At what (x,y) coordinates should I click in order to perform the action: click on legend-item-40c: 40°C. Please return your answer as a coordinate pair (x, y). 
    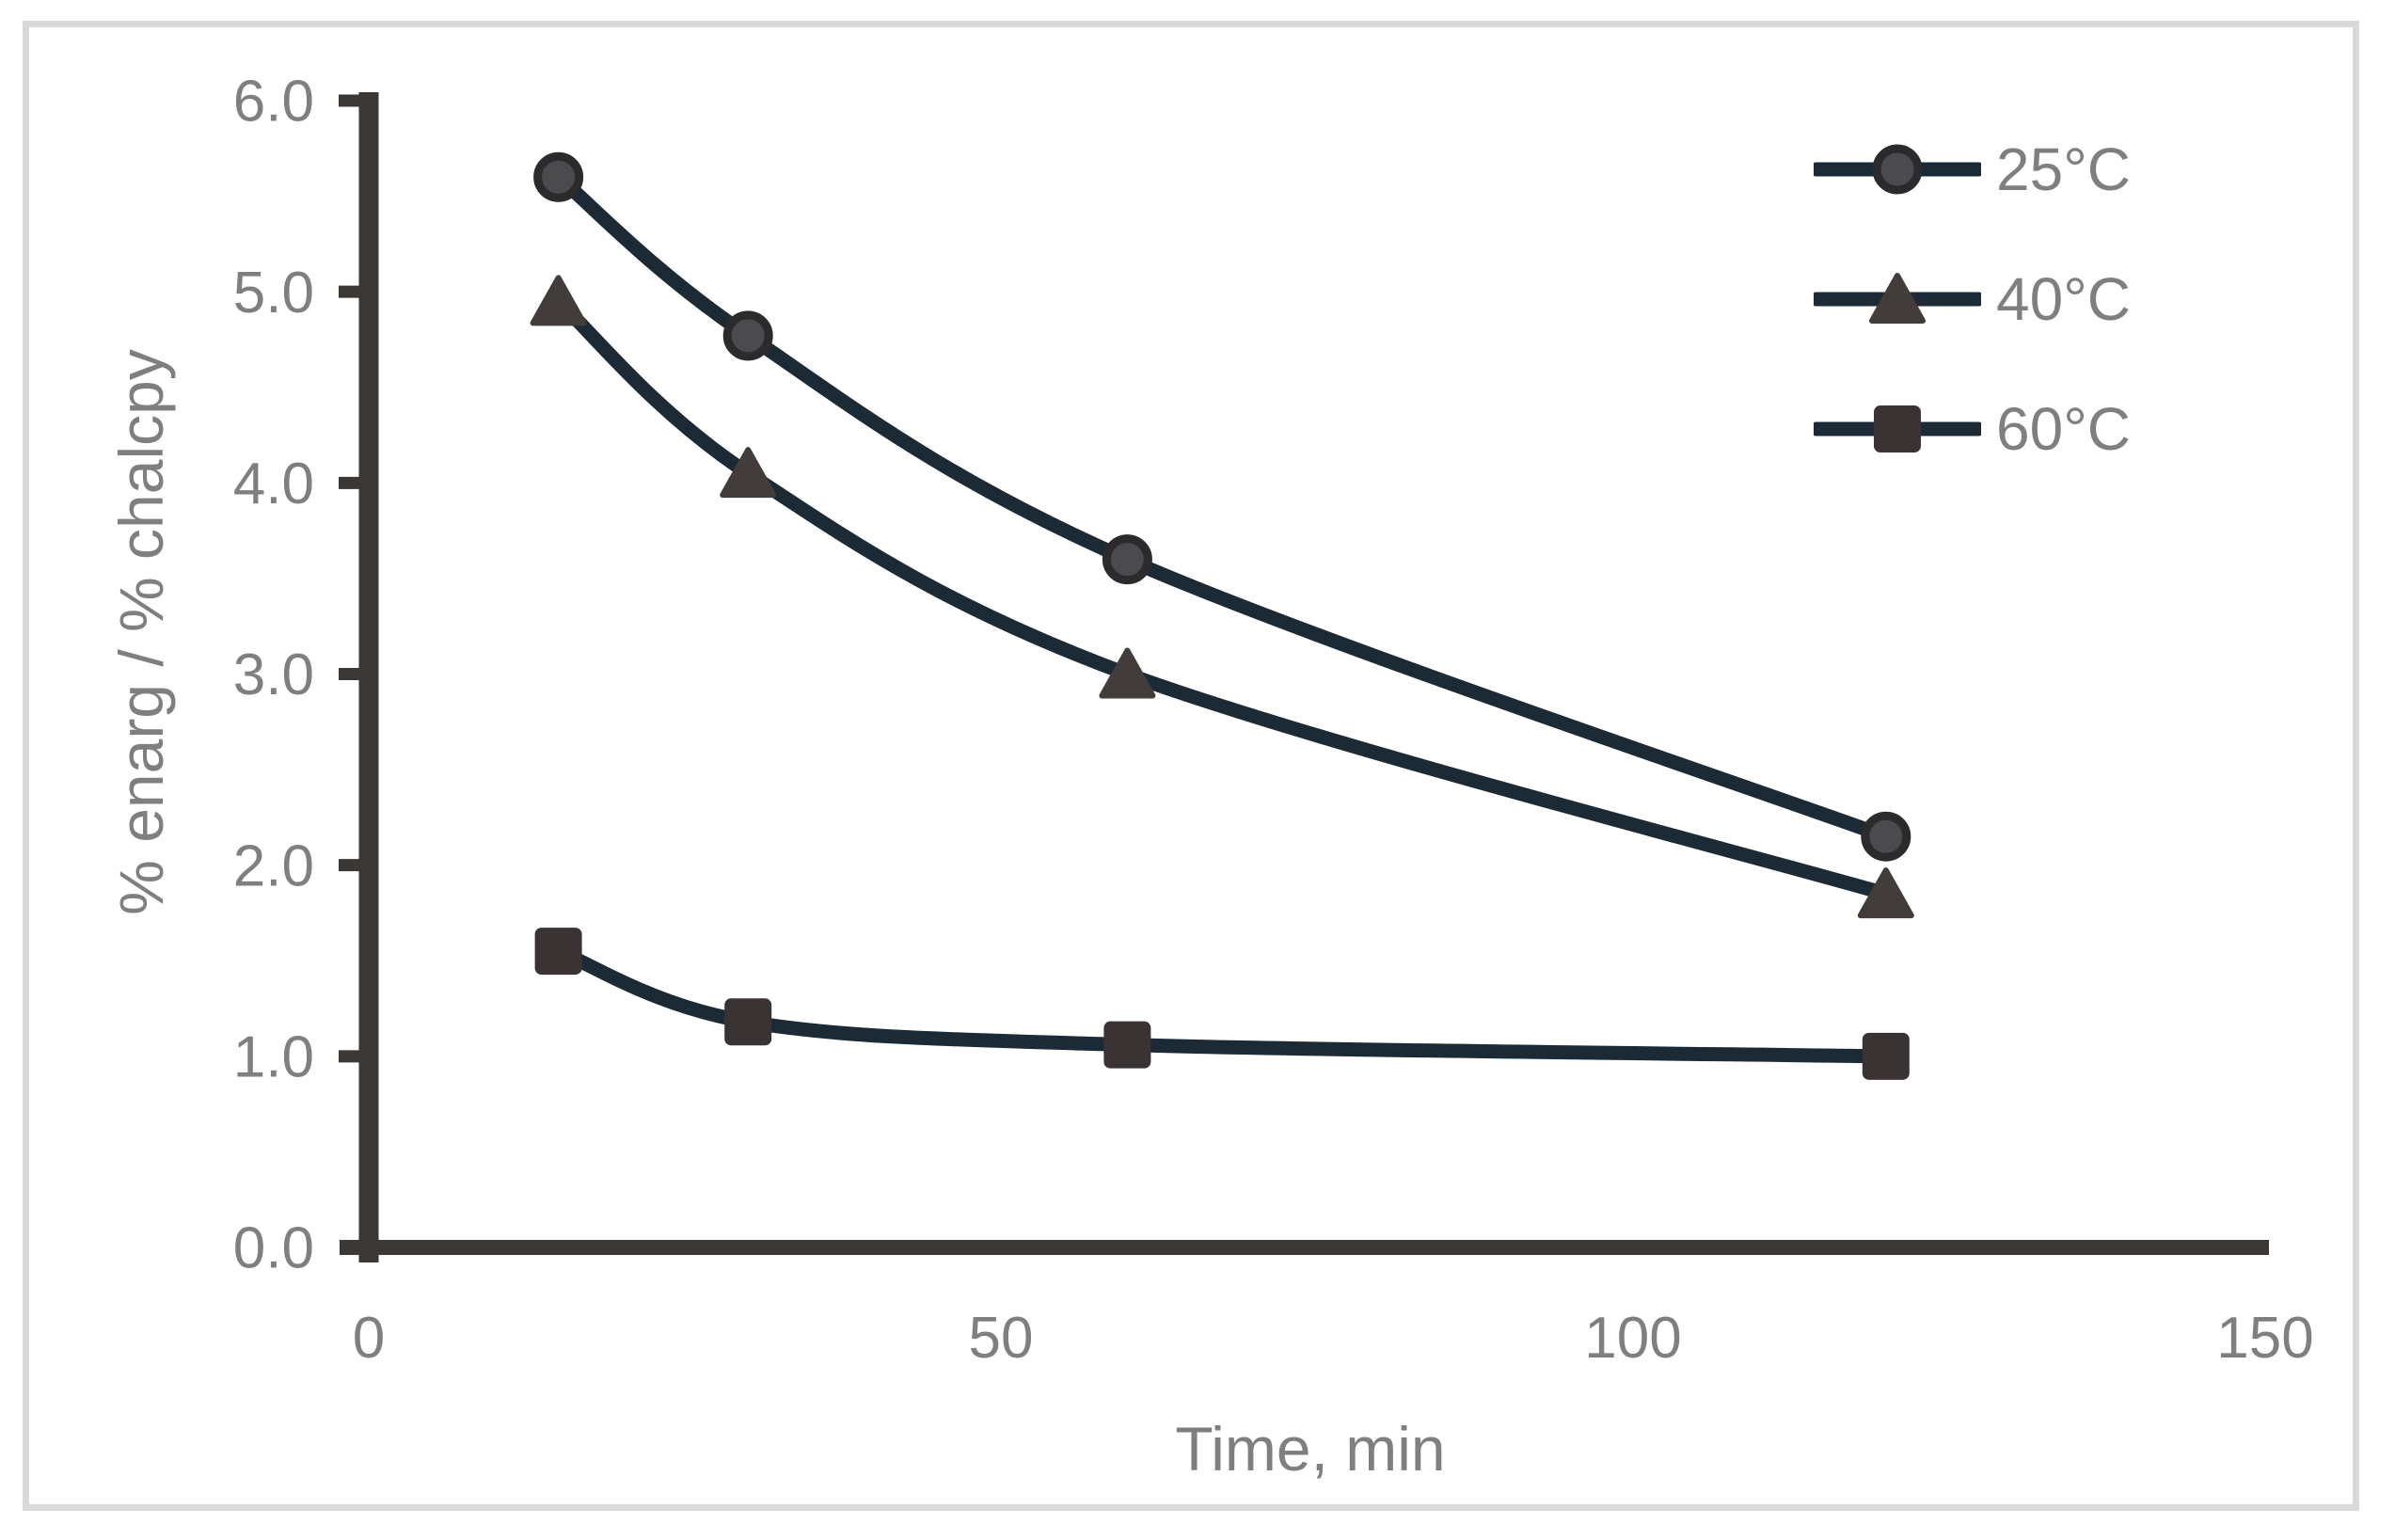
    Looking at the image, I should click on (1972, 299).